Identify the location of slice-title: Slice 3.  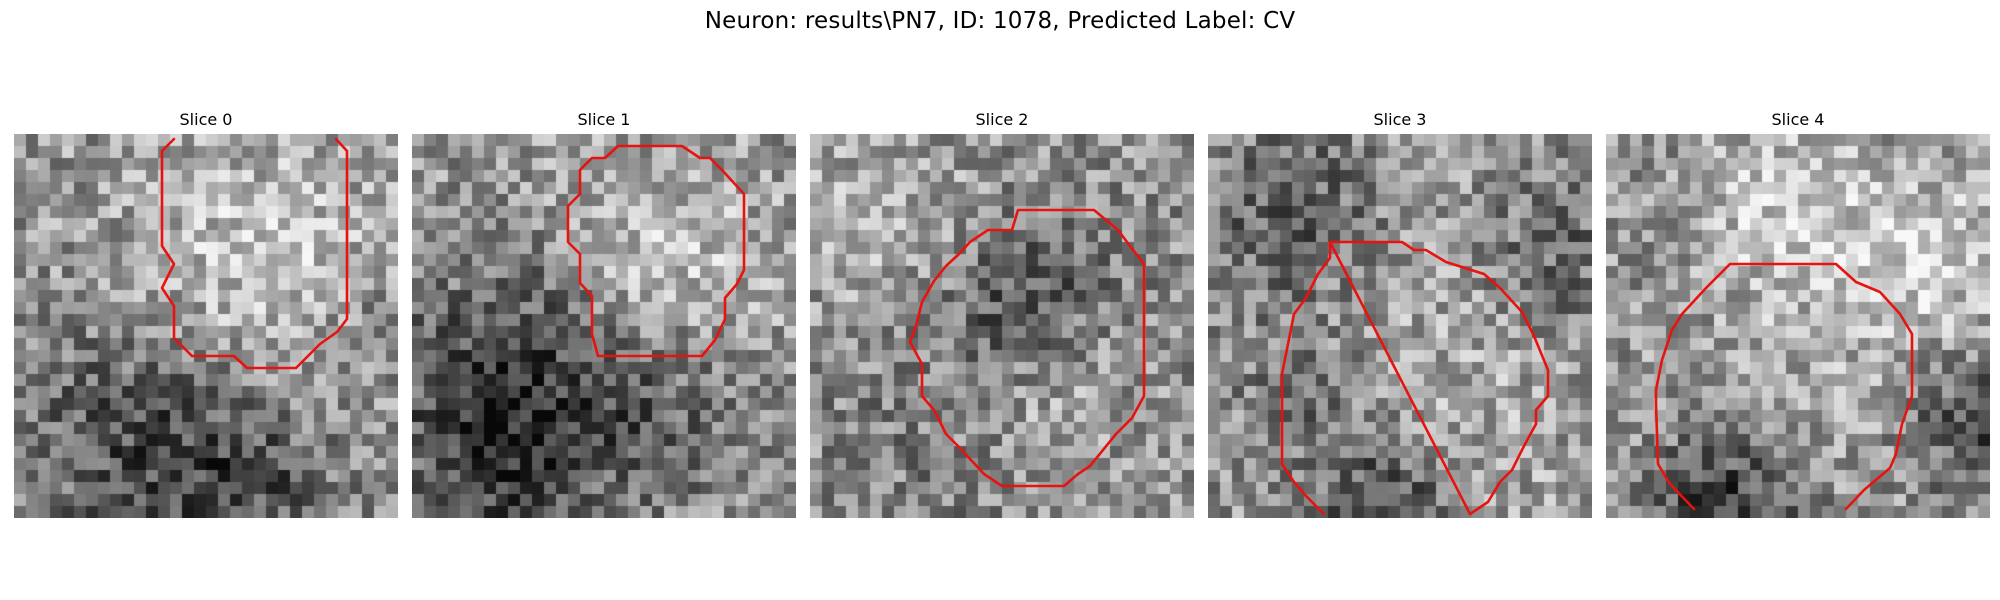
(1400, 119).